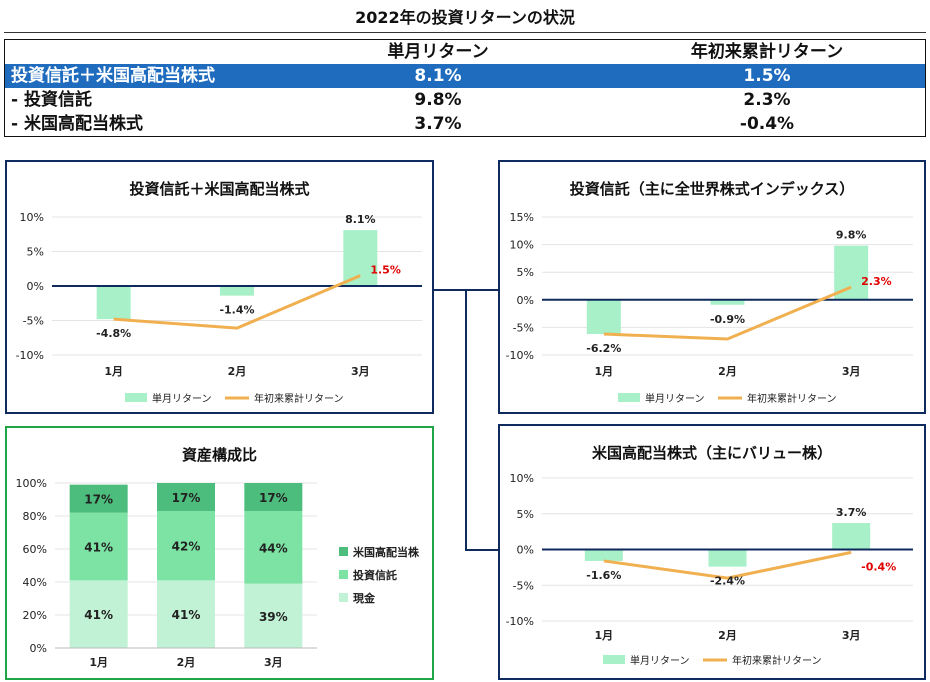 The width and height of the screenshot is (930, 682). Describe the element at coordinates (236, 310) in the screenshot. I see `bar-data-label: -1.4%` at that location.